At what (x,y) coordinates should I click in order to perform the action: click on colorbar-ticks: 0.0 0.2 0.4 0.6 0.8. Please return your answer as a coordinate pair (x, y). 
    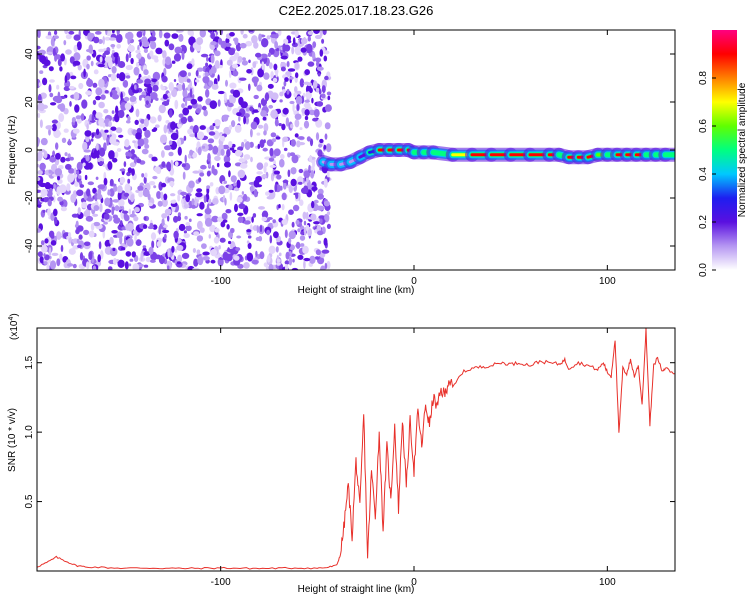
    Looking at the image, I should click on (707, 174).